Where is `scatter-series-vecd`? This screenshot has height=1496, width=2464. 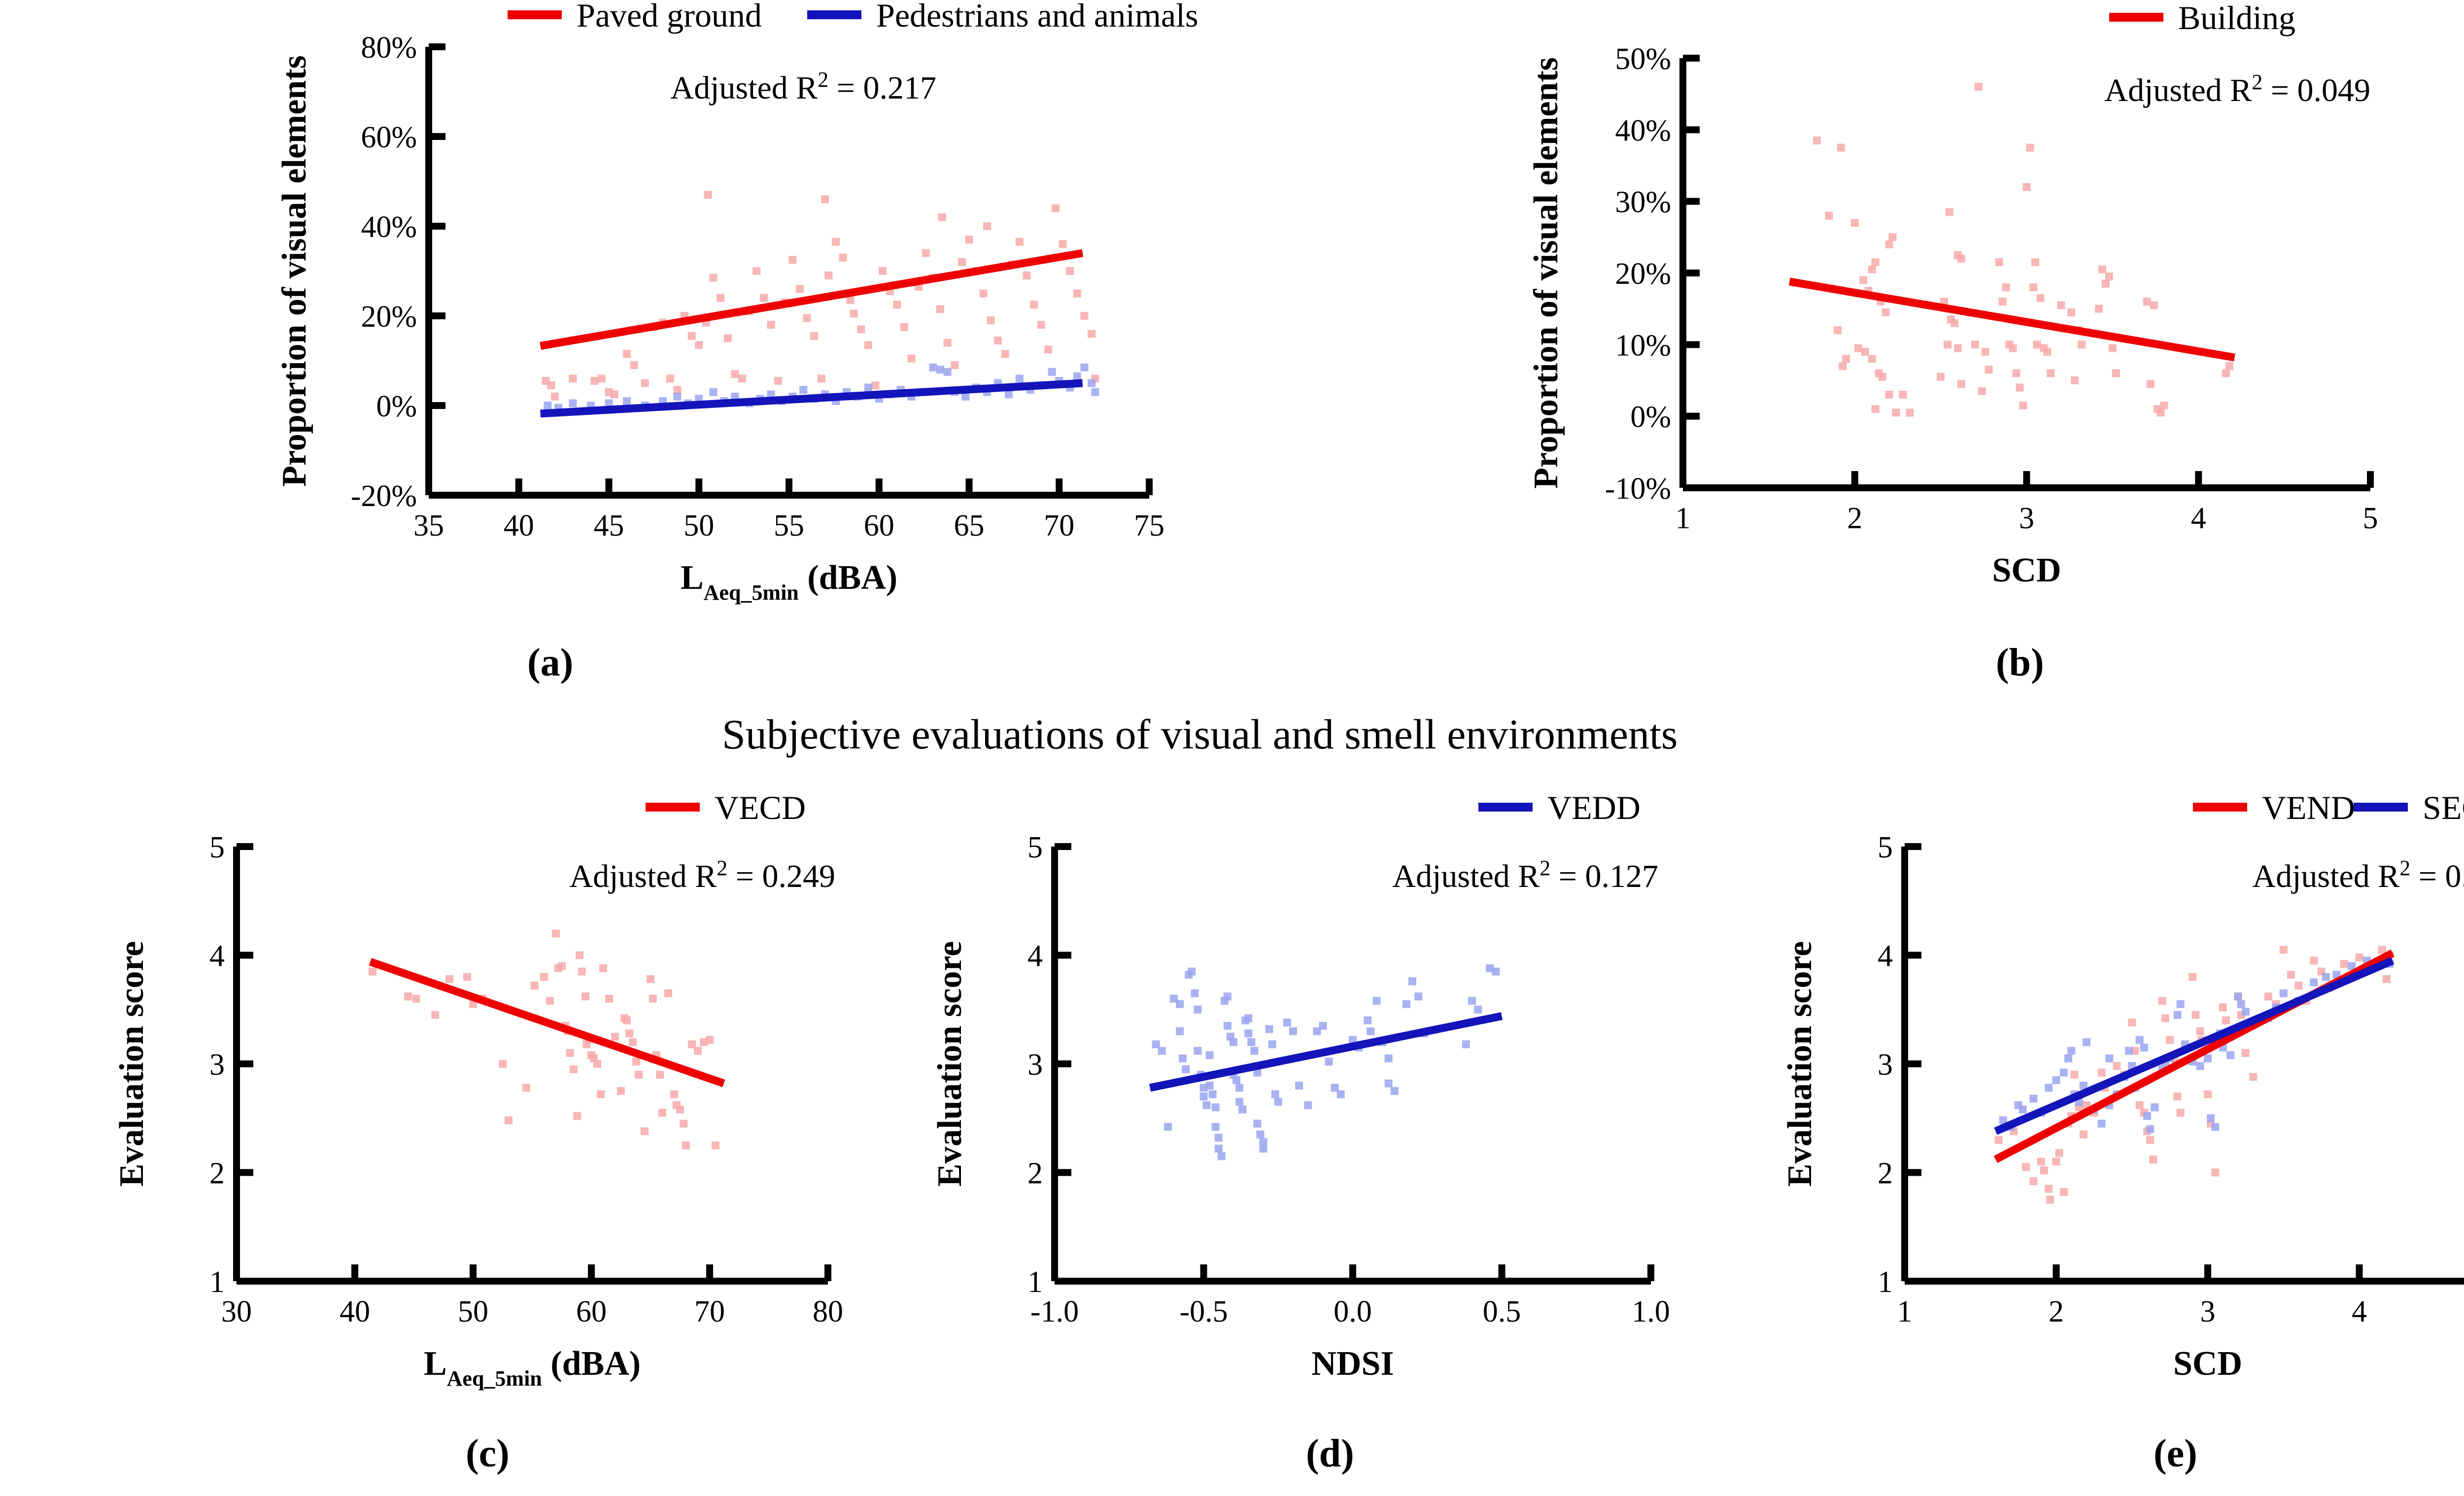
scatter-series-vecd is located at coordinates (544, 1039).